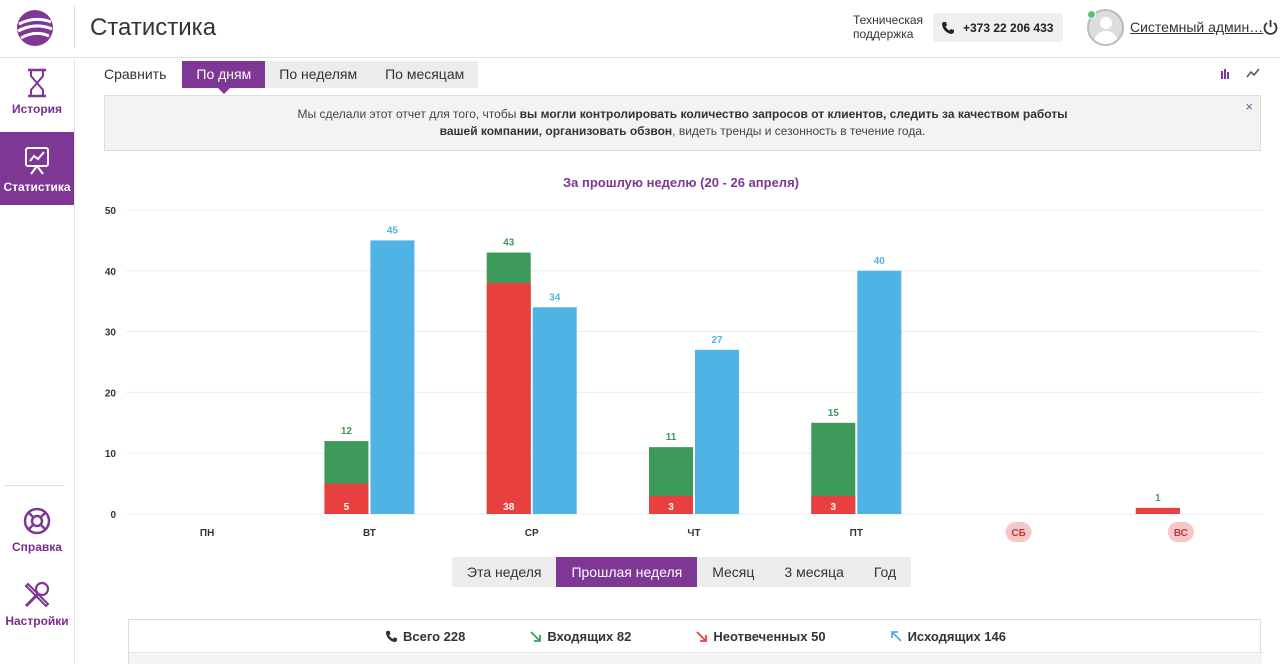 Image resolution: width=1280 pixels, height=664 pixels. What do you see at coordinates (318, 74) in the screenshot?
I see `tab-by-weeks: По неделям` at bounding box center [318, 74].